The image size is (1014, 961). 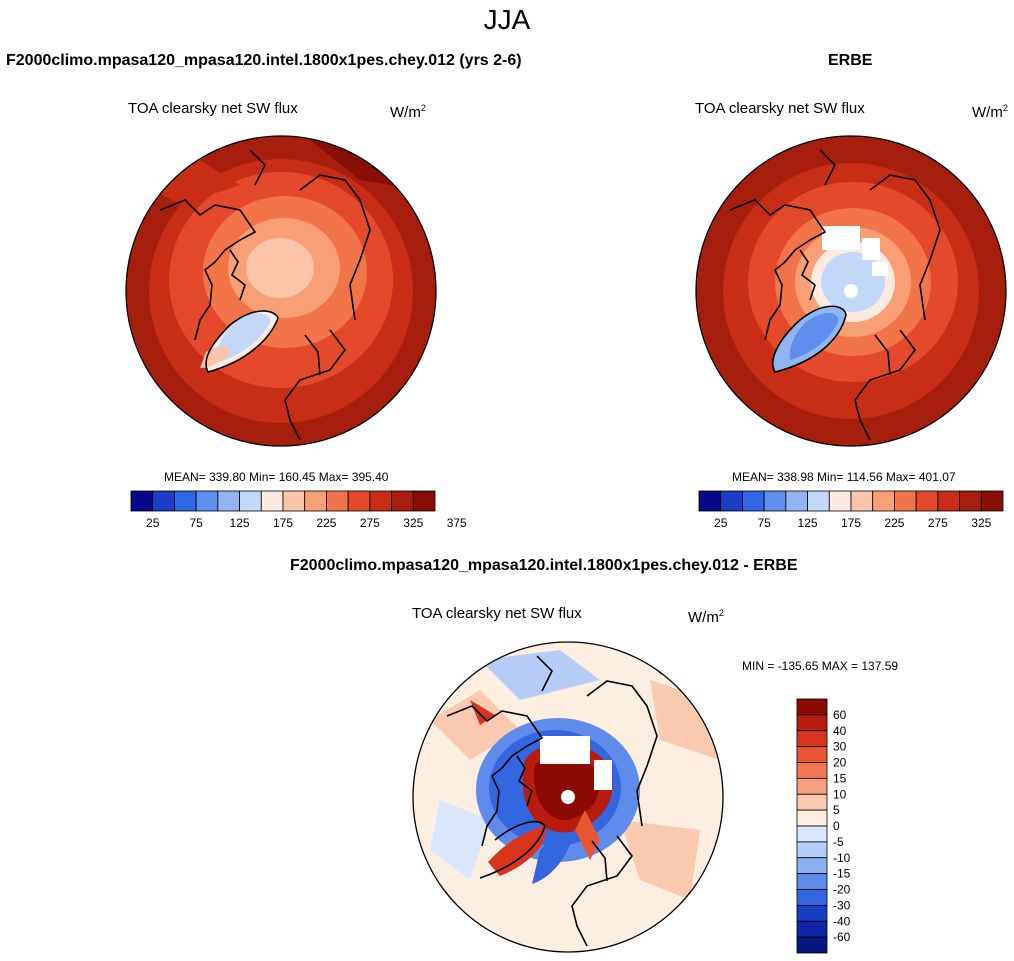 I want to click on panel-3-variable: TOA clearsky net SW flux, so click(x=497, y=613).